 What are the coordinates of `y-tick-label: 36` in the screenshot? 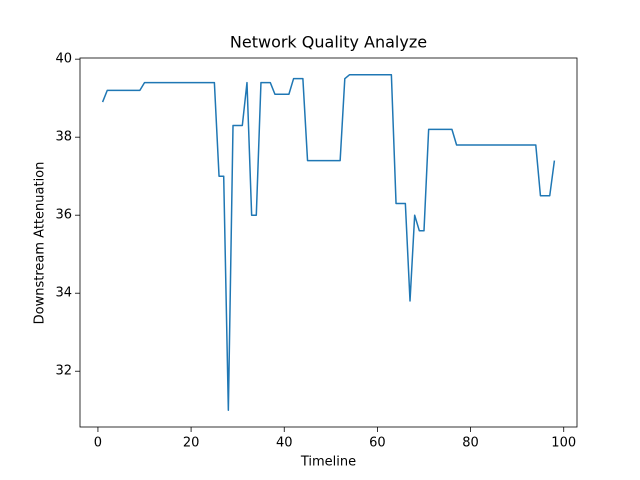 It's located at (63, 215).